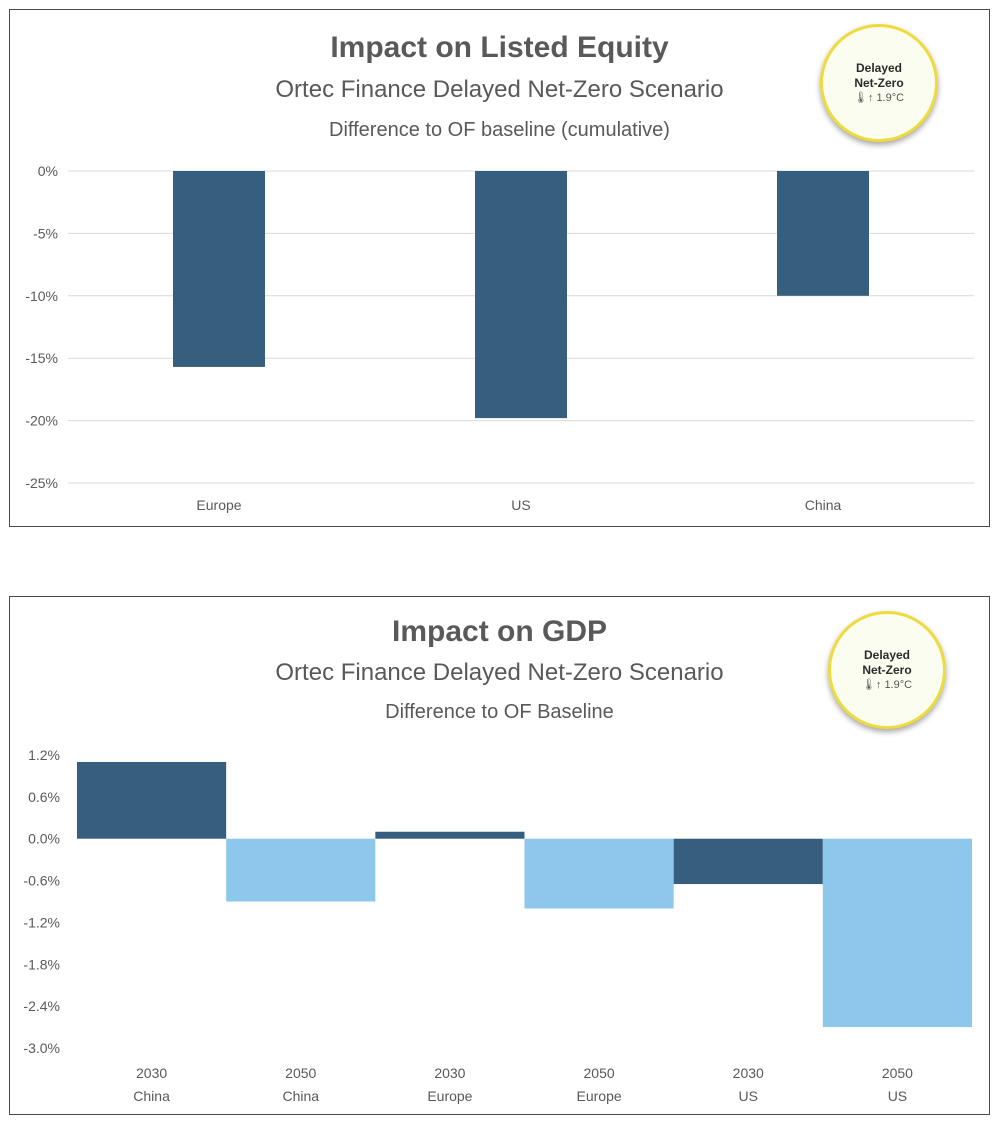 The image size is (1000, 1128). What do you see at coordinates (41, 1006) in the screenshot?
I see `y-tick-label: -2.4%` at bounding box center [41, 1006].